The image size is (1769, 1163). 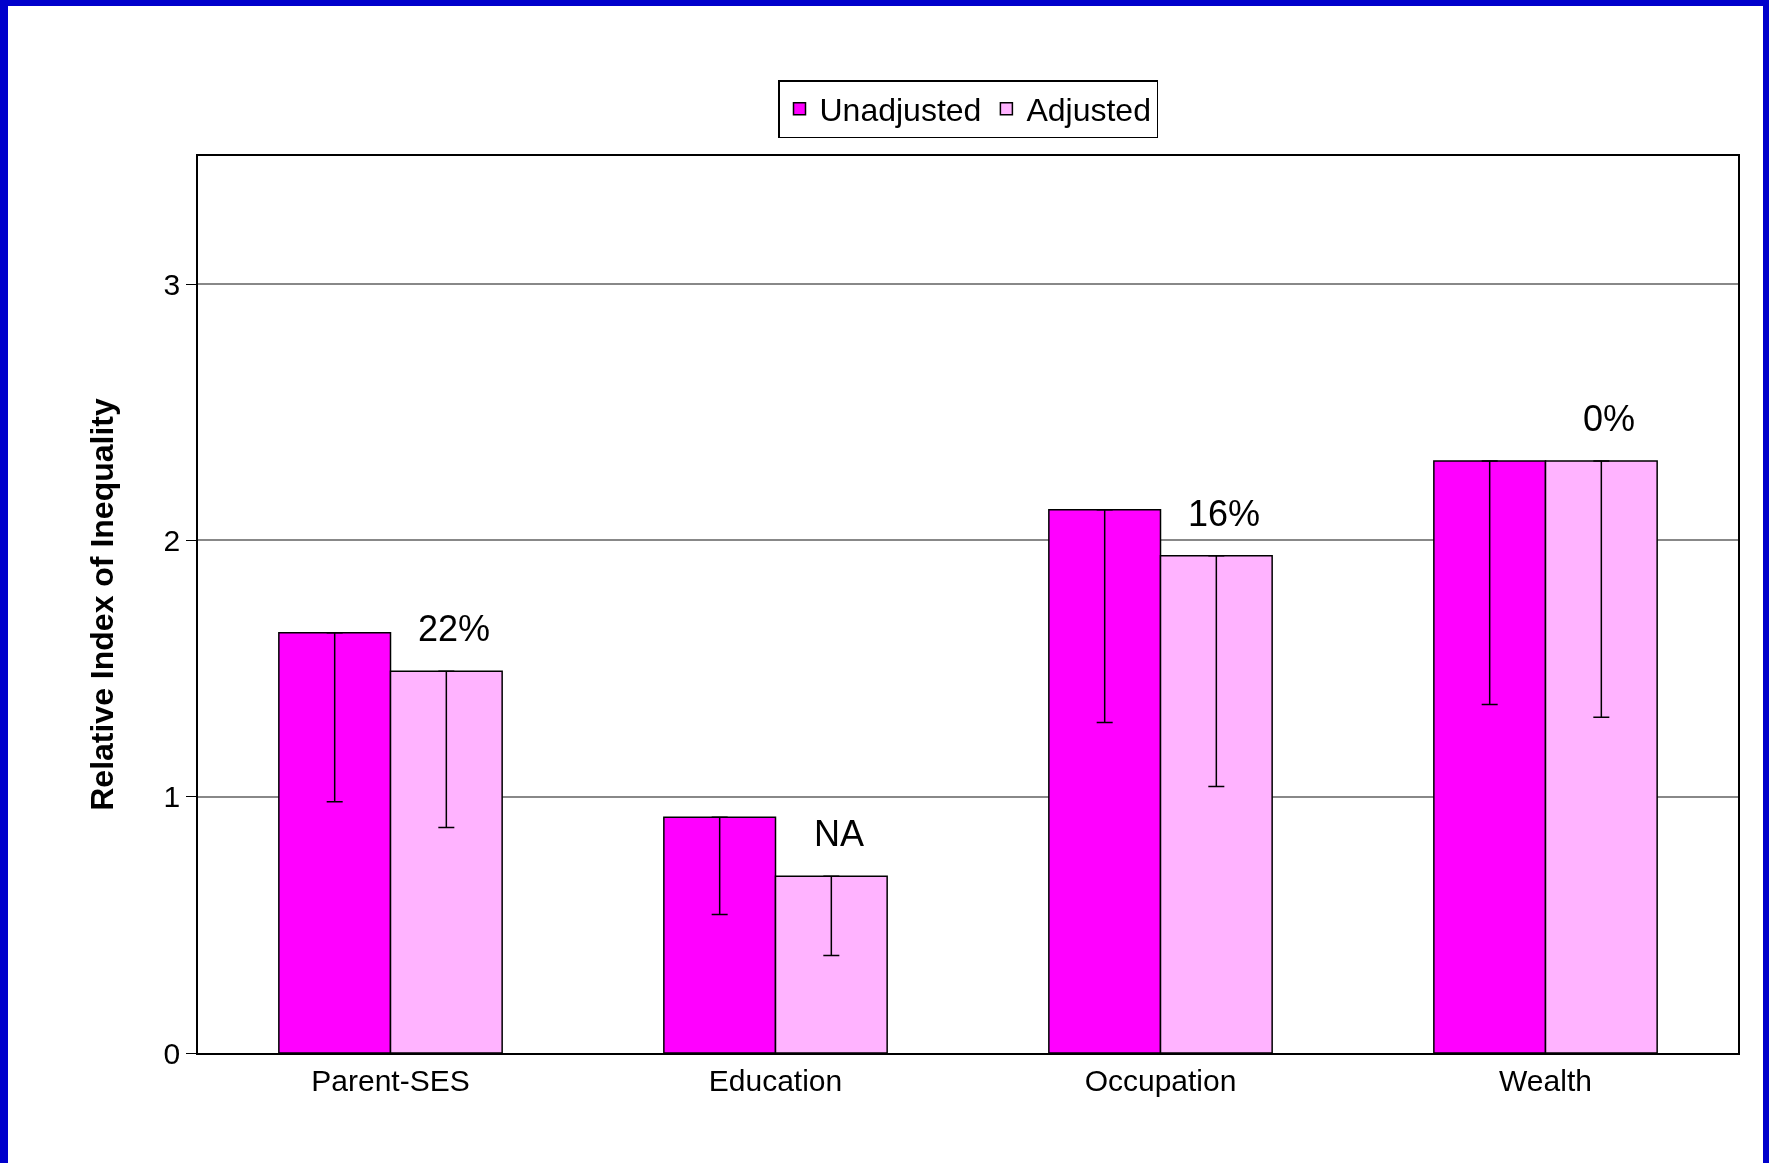 I want to click on legend-label: Adjusted, so click(x=1088, y=110).